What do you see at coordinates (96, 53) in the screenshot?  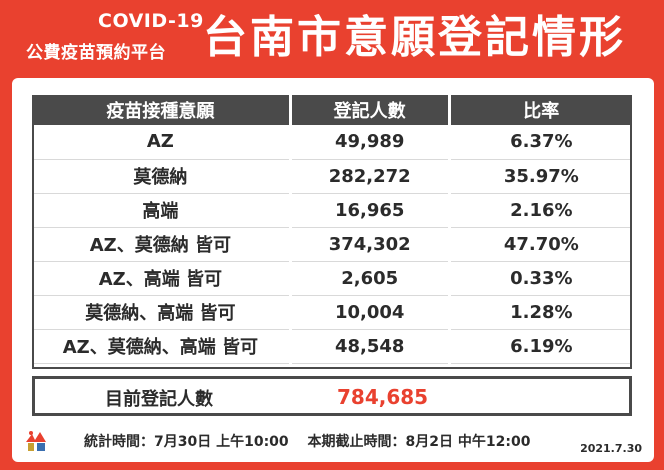 I see `brand-line2: 公費疫苗預約平台` at bounding box center [96, 53].